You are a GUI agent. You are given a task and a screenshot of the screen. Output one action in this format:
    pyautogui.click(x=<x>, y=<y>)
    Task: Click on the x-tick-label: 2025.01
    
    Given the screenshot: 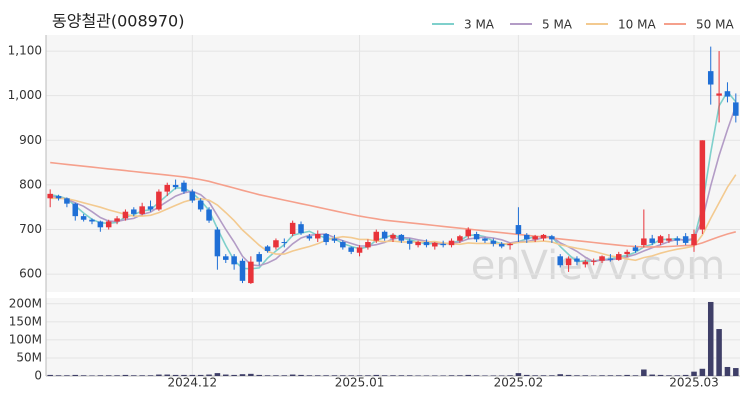 What is the action you would take?
    pyautogui.click(x=360, y=383)
    